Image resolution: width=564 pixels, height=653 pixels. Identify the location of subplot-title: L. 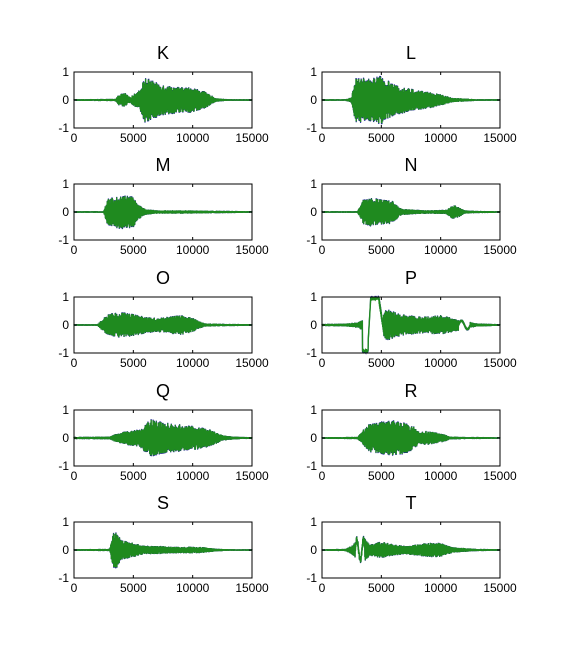
(411, 53).